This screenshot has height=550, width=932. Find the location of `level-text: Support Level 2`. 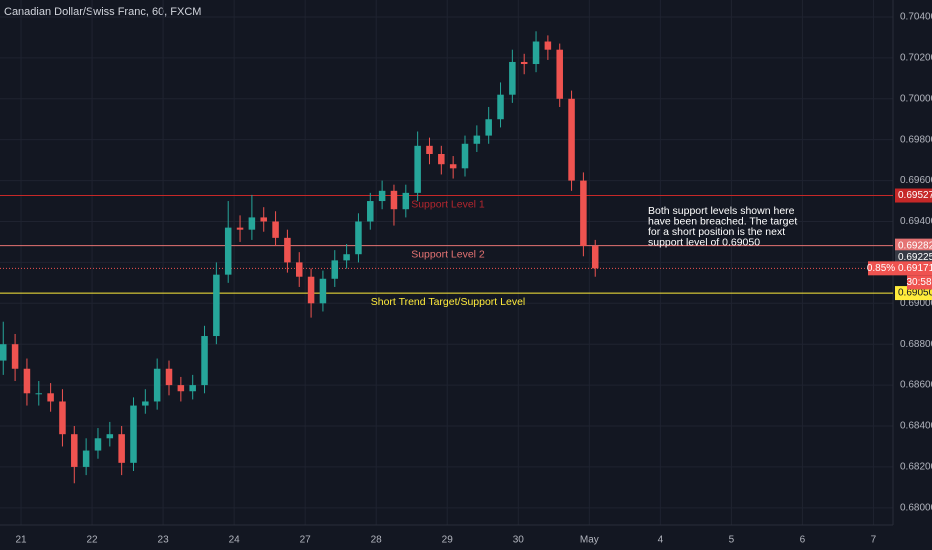

level-text: Support Level 2 is located at coordinates (448, 254).